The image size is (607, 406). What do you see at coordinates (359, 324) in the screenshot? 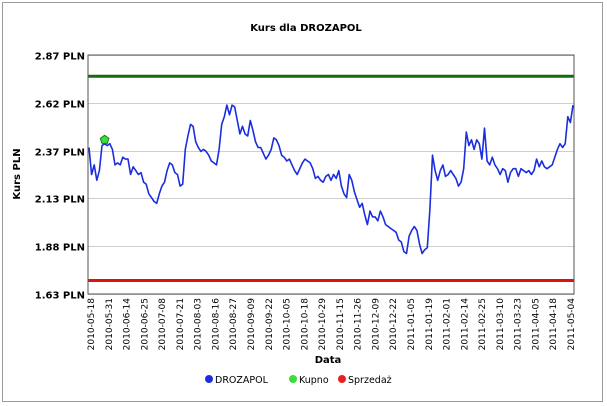
I see `x-tick-label: 2010-11-26` at bounding box center [359, 324].